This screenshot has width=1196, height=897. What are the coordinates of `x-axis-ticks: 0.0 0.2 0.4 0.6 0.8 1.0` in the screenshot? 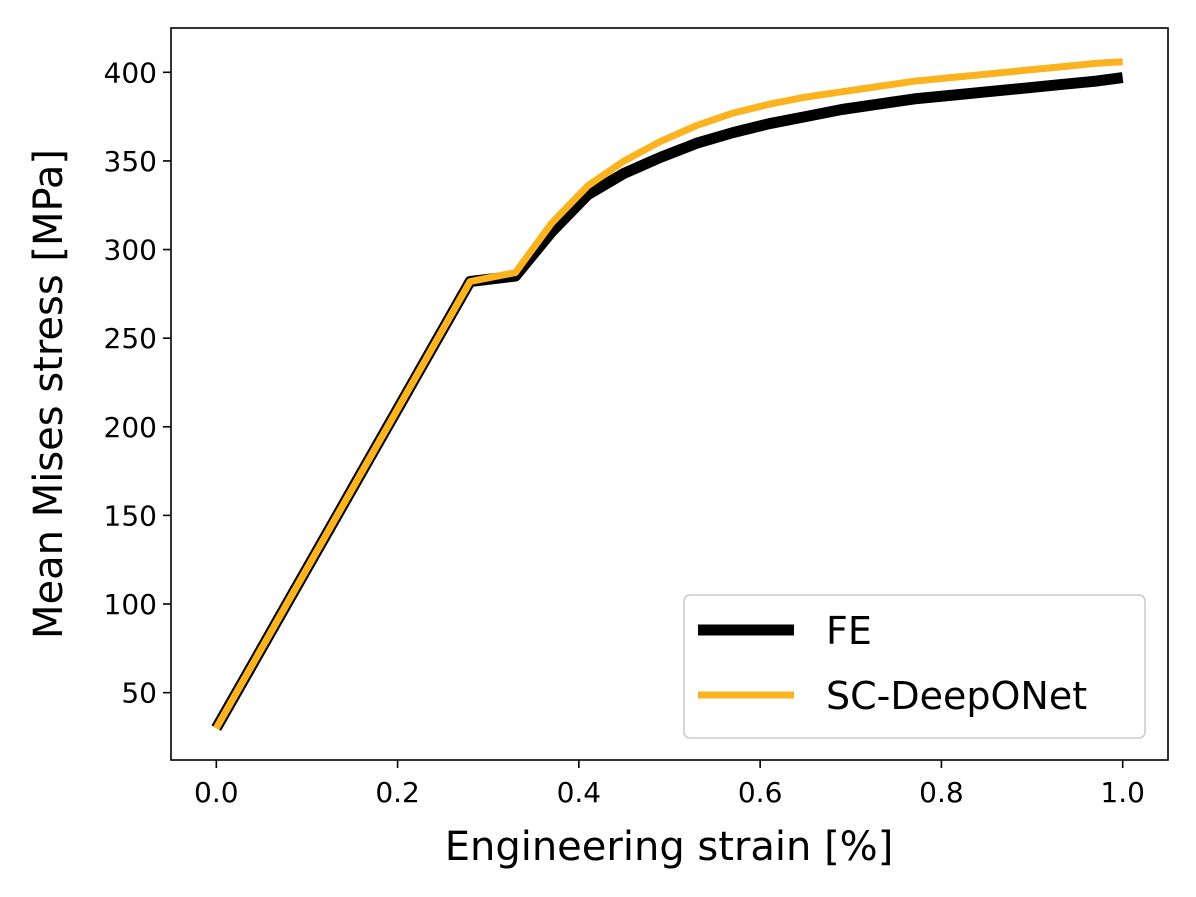 It's located at (669, 784).